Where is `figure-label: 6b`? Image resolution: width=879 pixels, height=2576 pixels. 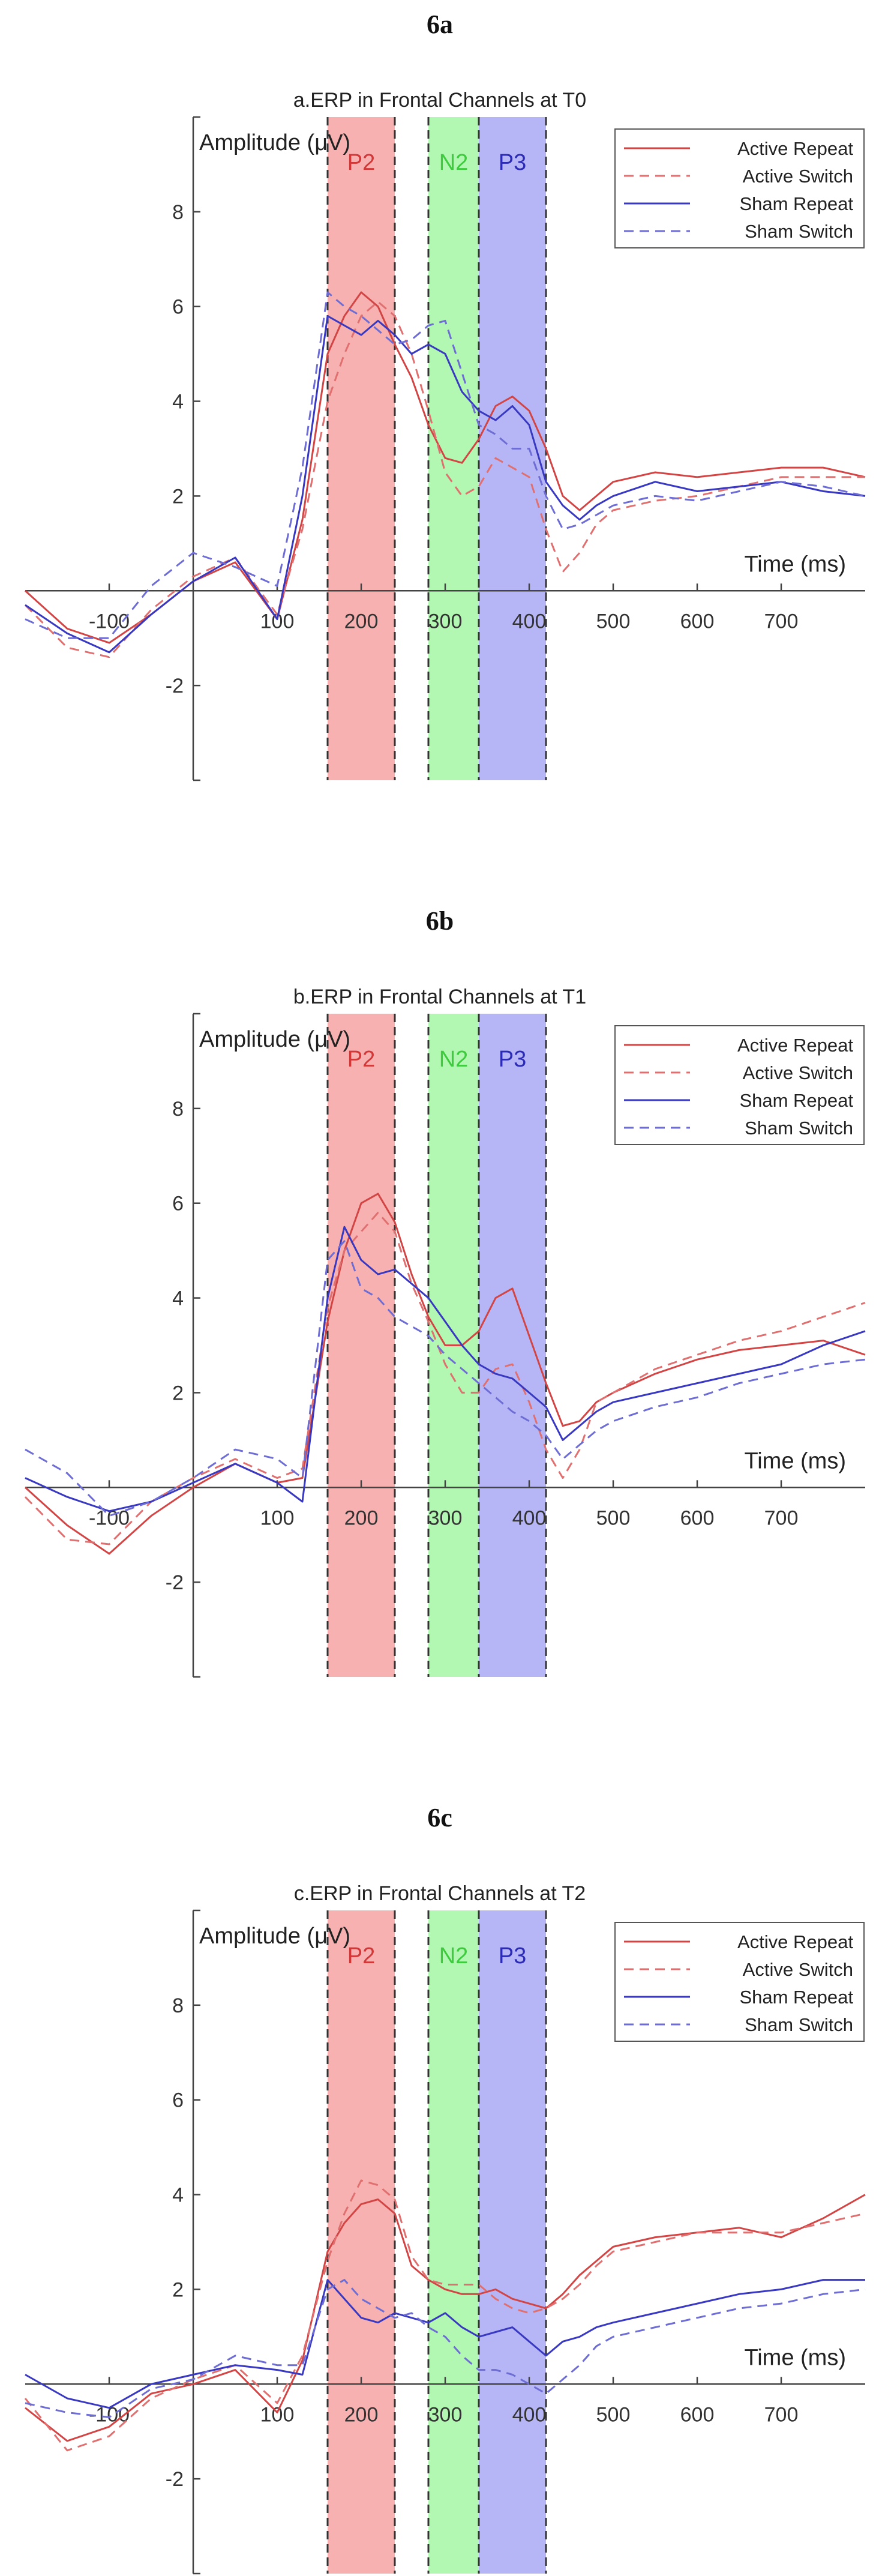
figure-label: 6b is located at coordinates (440, 921).